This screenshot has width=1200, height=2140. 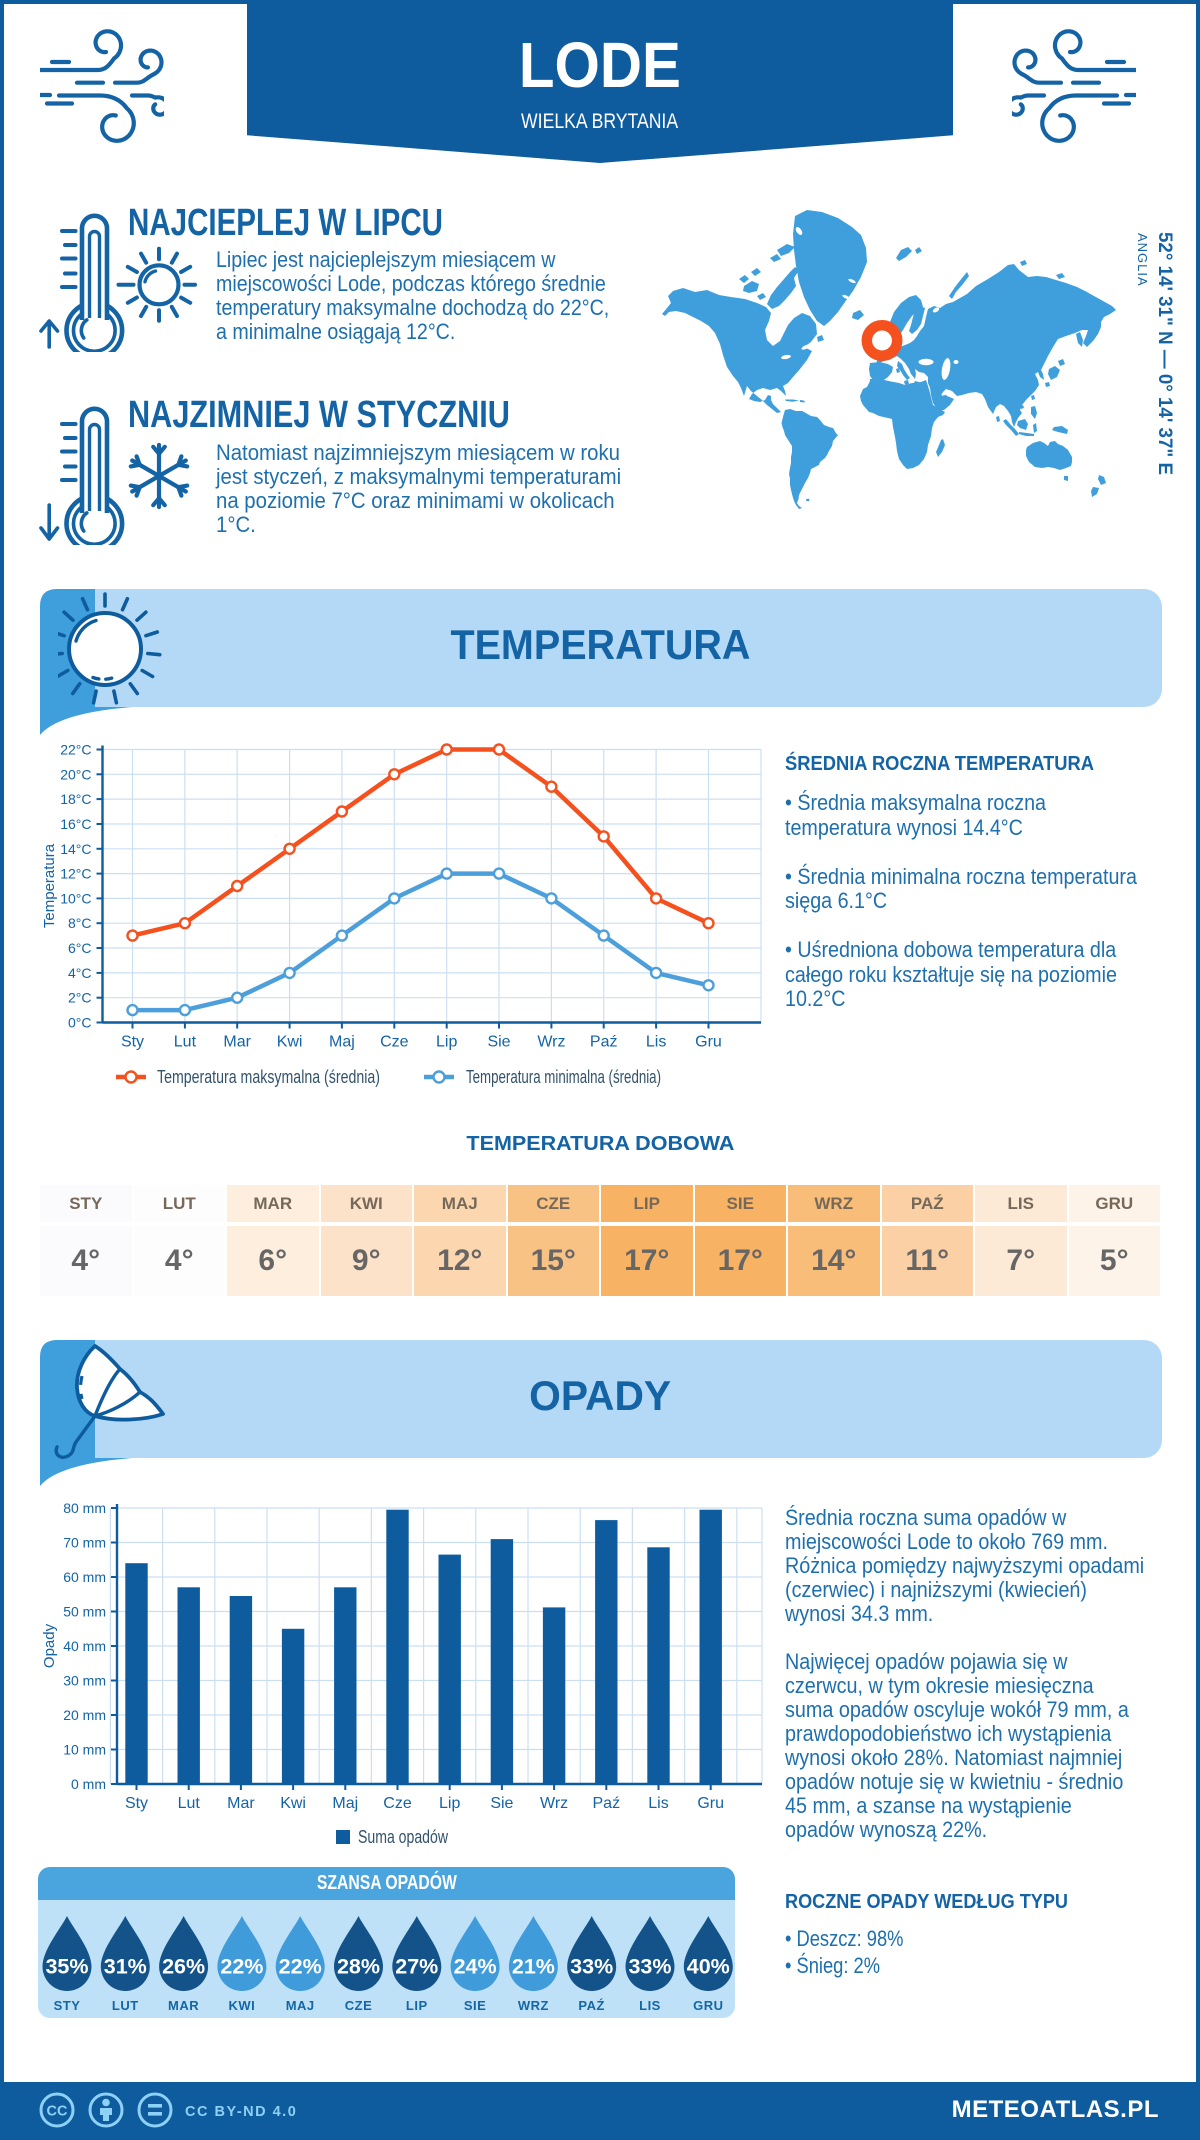 I want to click on svg-text: 27%, so click(x=416, y=1967).